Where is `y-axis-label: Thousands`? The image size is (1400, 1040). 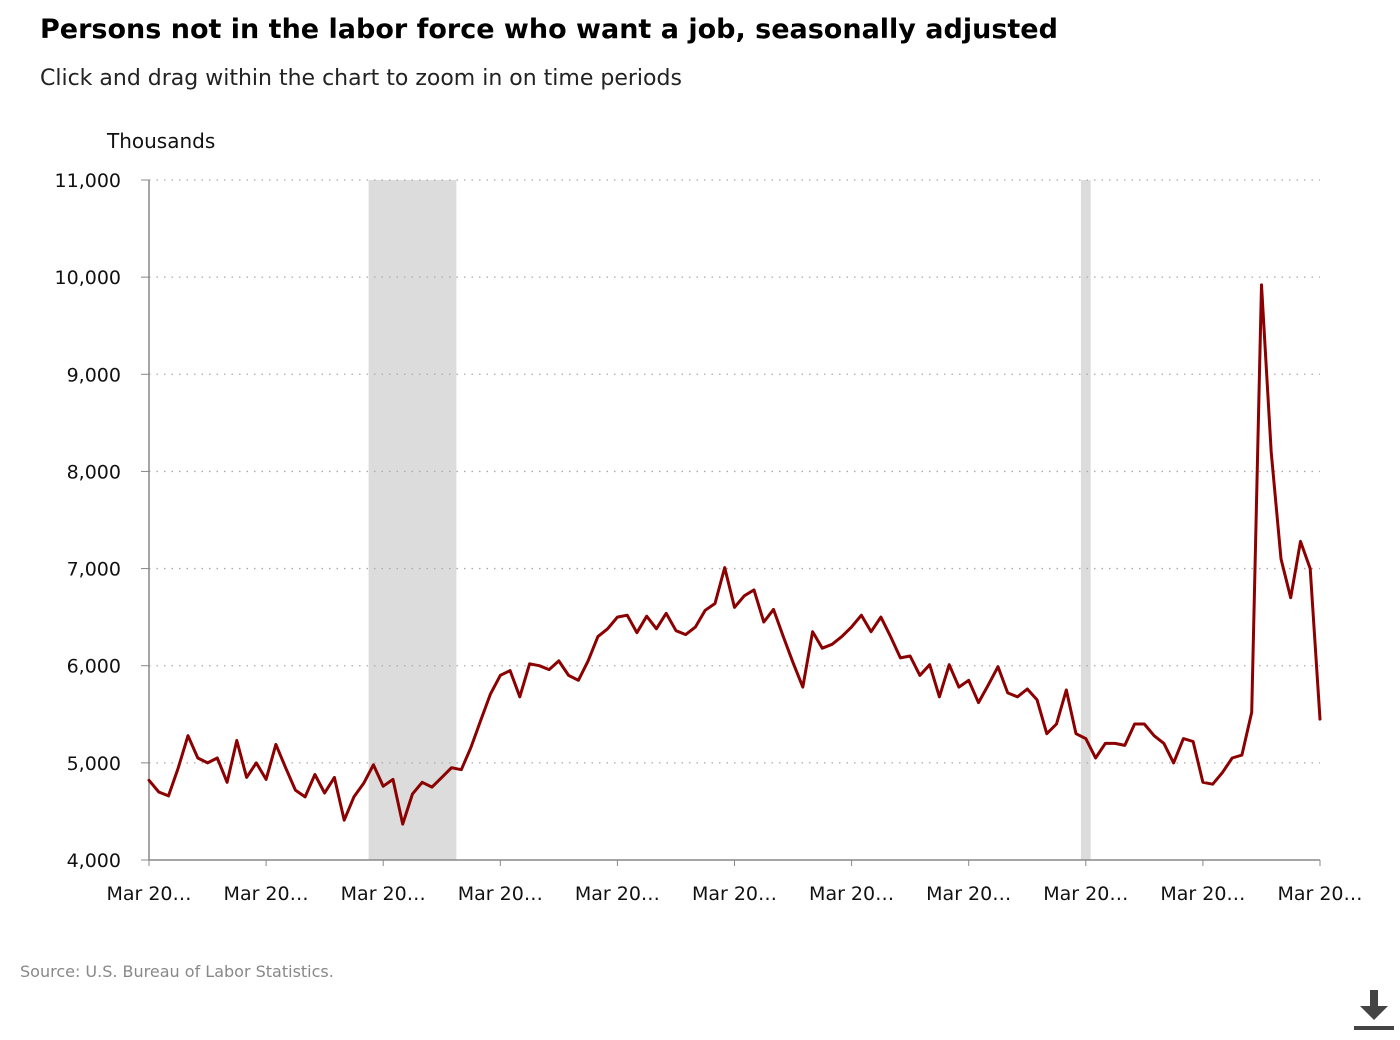
y-axis-label: Thousands is located at coordinates (160, 141).